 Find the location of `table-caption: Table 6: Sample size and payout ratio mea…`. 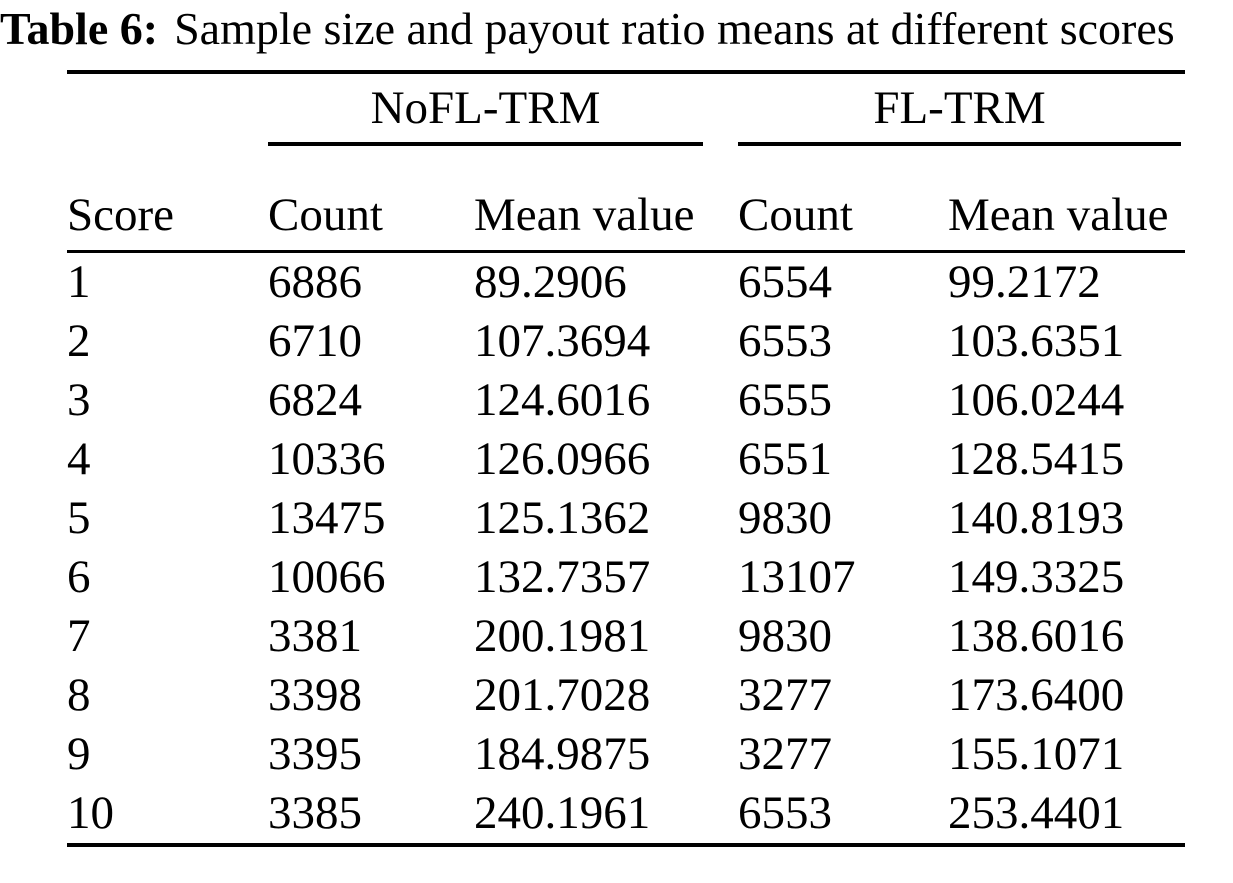

table-caption: Table 6: Sample size and payout ratio mea… is located at coordinates (587, 28).